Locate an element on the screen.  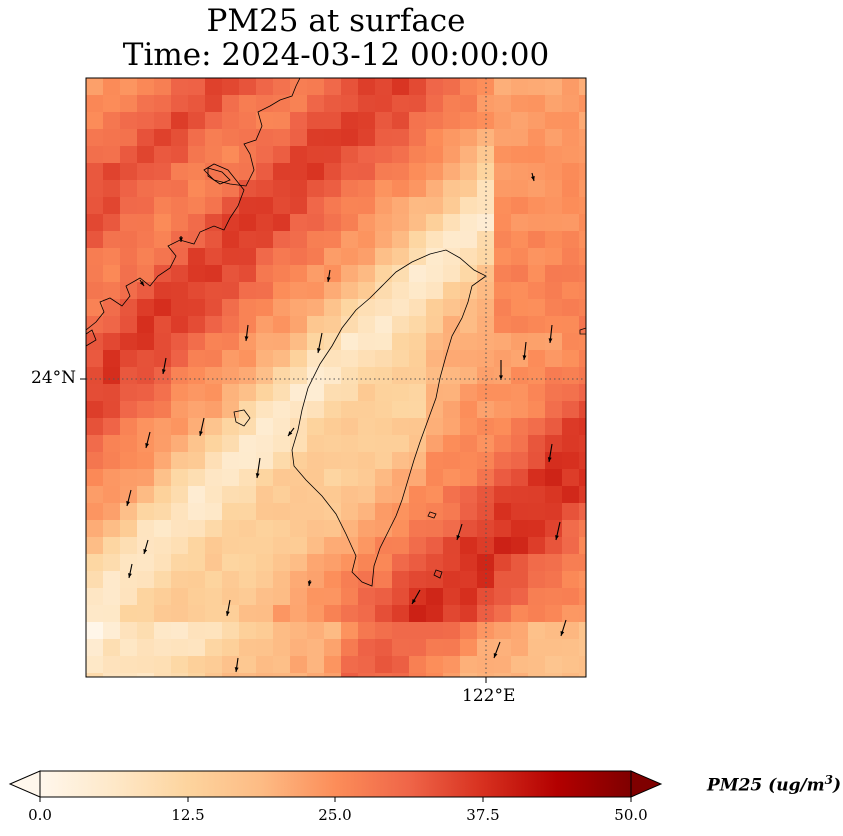
colorbar-label: PM25 (ug/m3) is located at coordinates (774, 784).